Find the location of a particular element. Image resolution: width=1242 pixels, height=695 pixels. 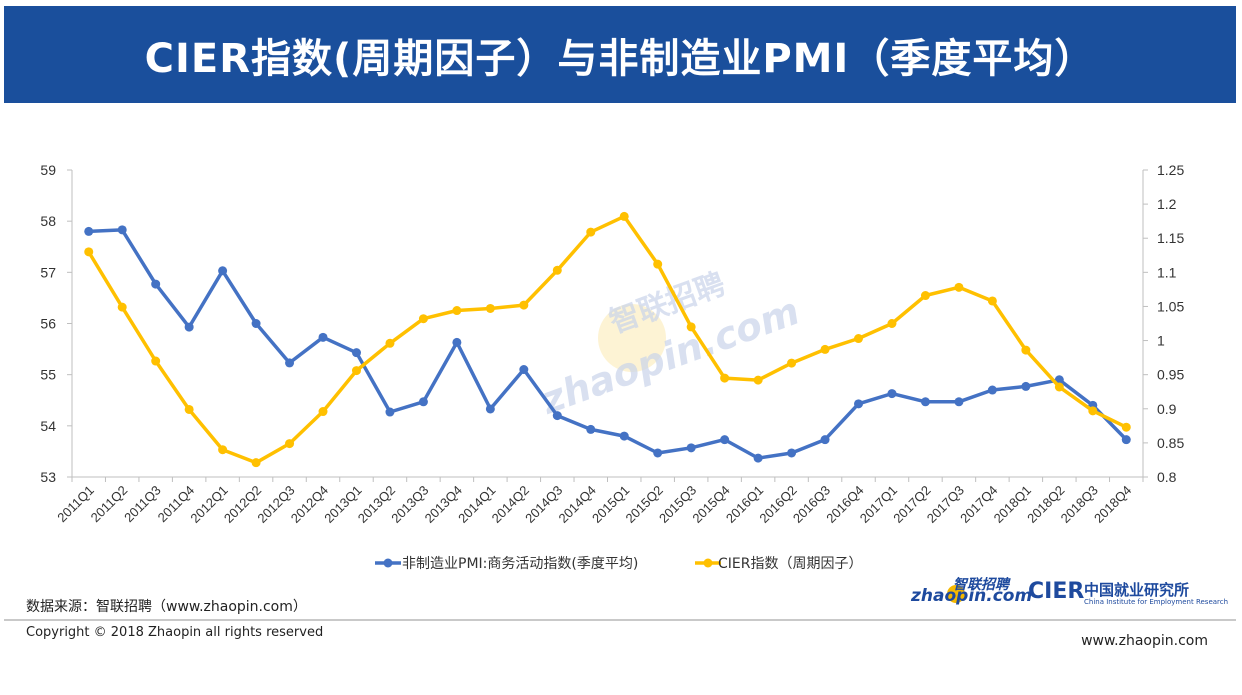

title-banner: CIER指数(周期因子）与非制造业PMI（季度平均） is located at coordinates (620, 54).